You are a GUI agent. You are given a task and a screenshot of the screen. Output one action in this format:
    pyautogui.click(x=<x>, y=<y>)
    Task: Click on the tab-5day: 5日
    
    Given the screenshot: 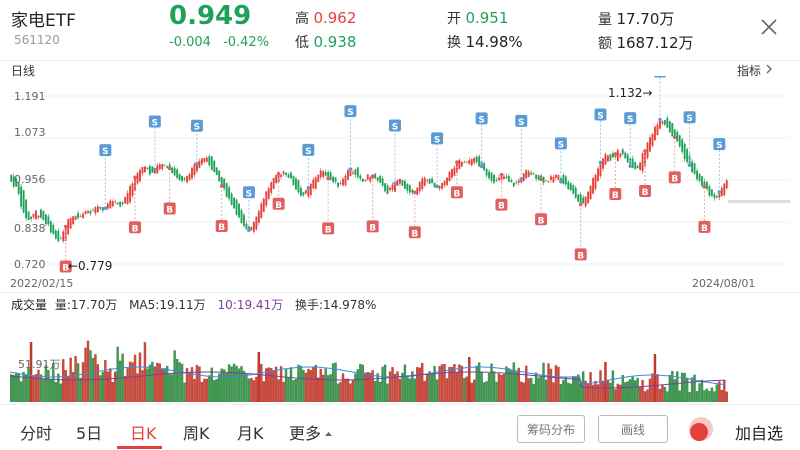 What is the action you would take?
    pyautogui.click(x=89, y=433)
    